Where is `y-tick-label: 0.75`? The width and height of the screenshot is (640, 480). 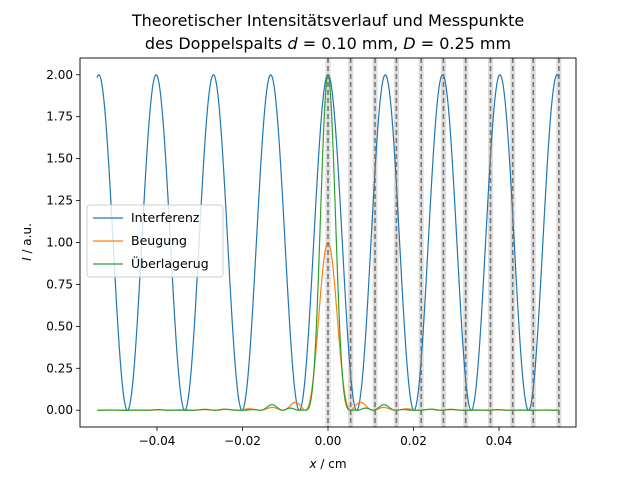
y-tick-label: 0.75 is located at coordinates (59, 284).